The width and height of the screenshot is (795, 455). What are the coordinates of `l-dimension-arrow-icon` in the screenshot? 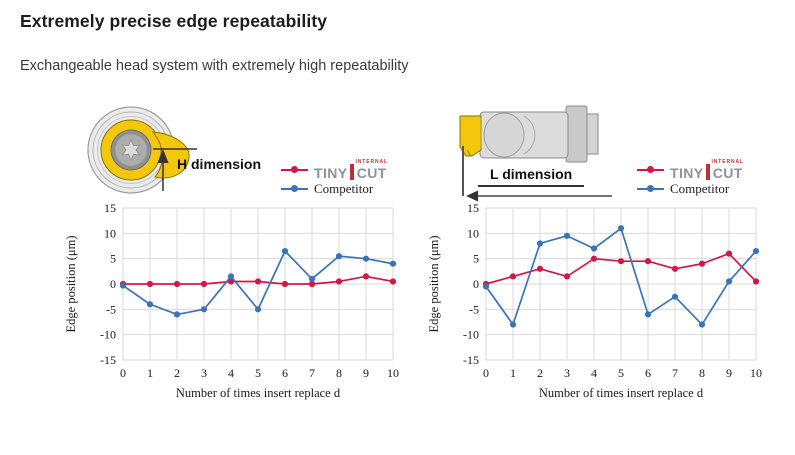 It's located at (539, 196).